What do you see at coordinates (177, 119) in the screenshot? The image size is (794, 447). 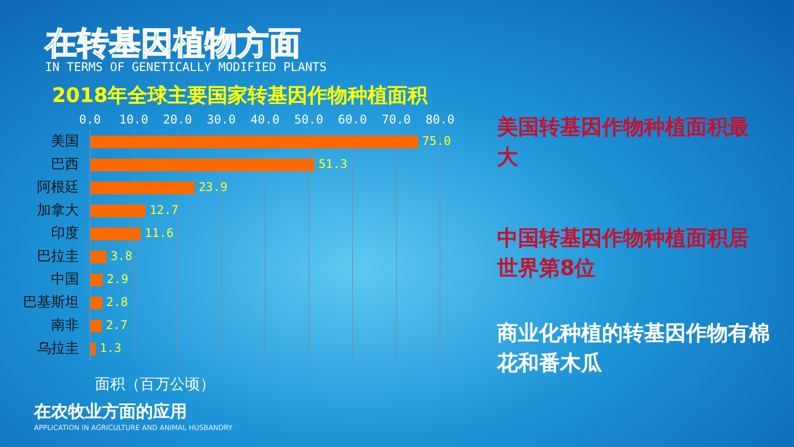 I see `x-tick-label: 20.0` at bounding box center [177, 119].